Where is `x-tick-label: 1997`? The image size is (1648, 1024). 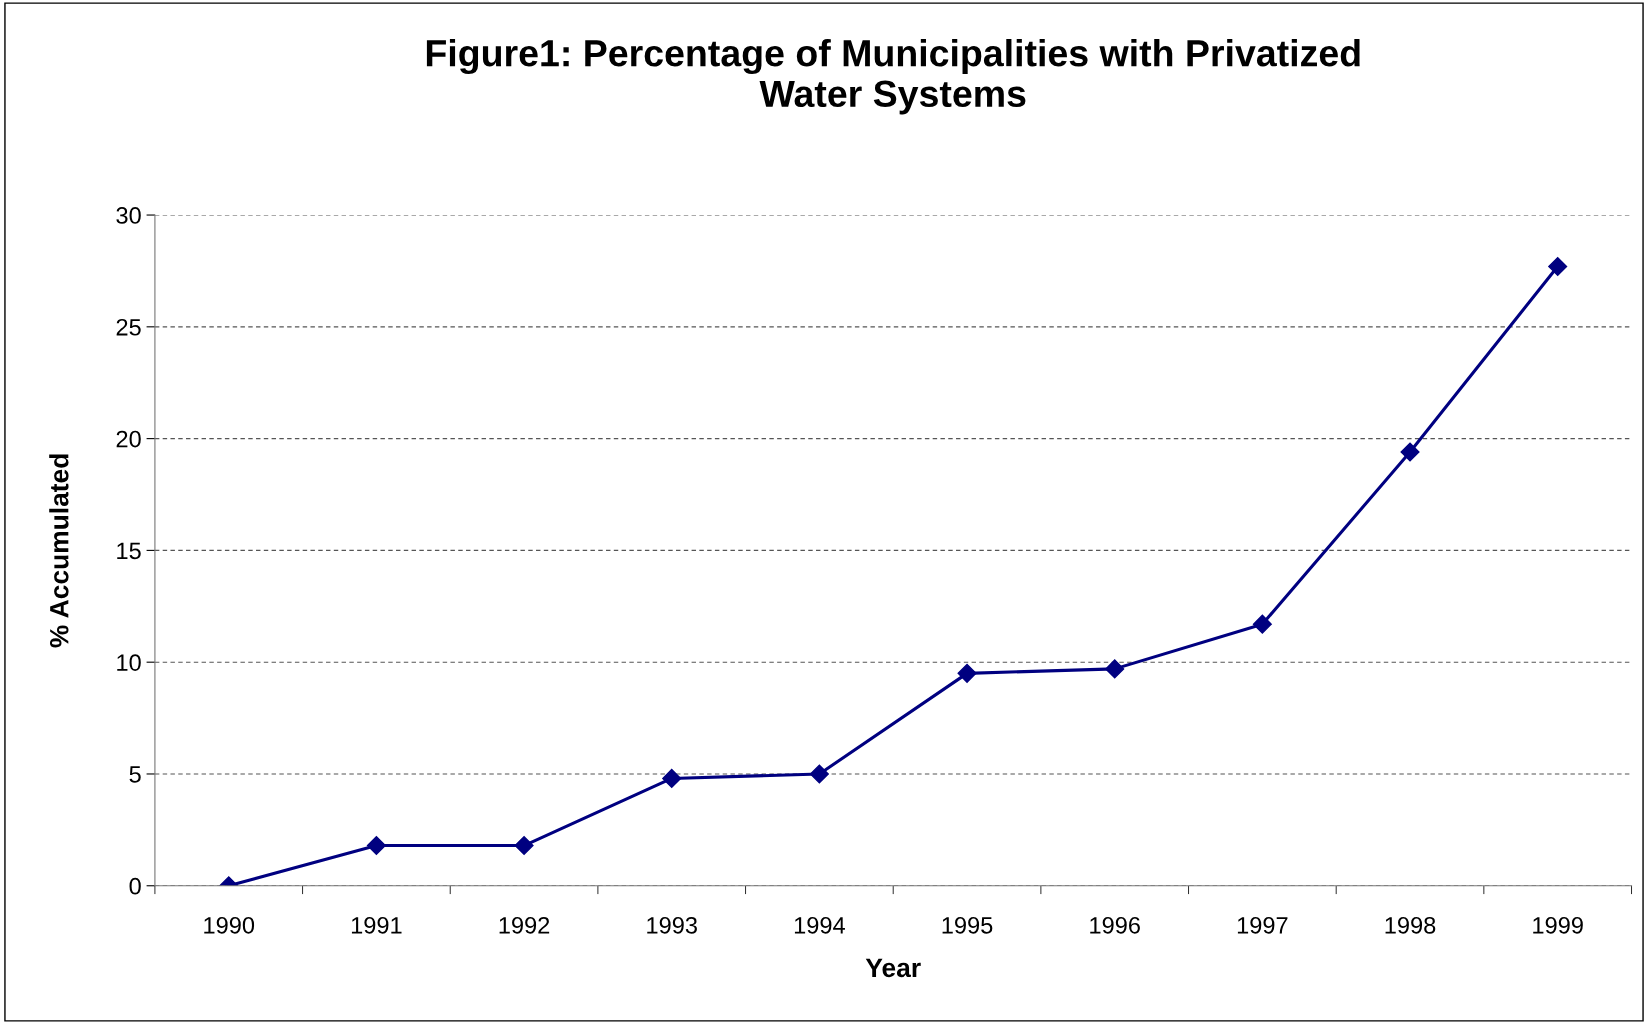 x-tick-label: 1997 is located at coordinates (1262, 925).